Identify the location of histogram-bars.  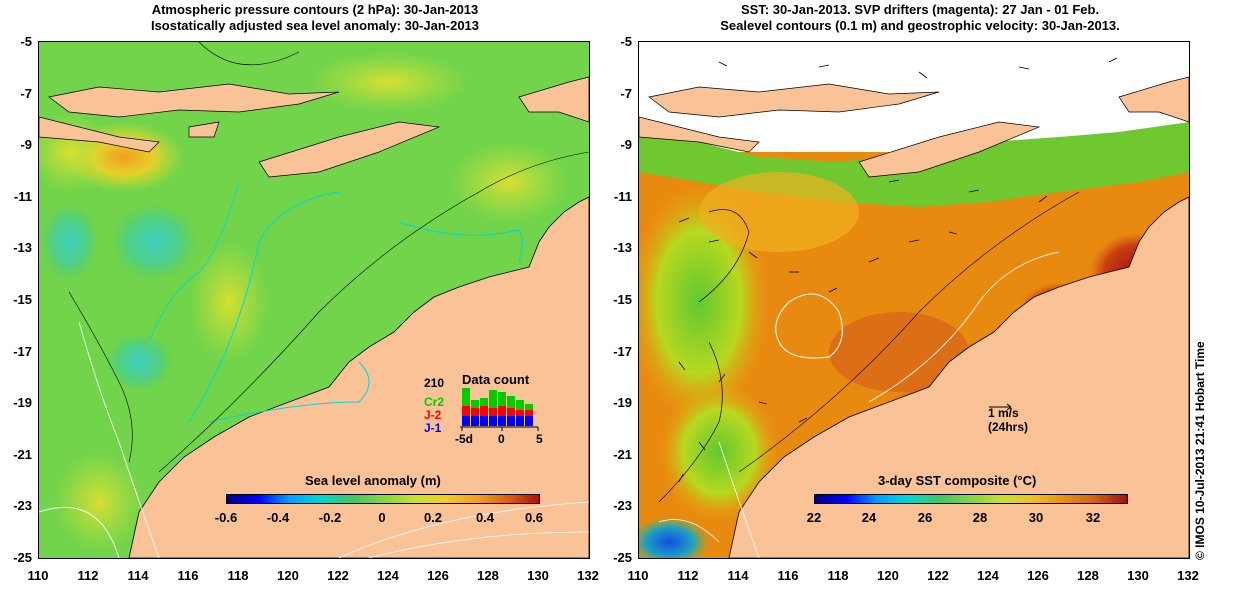
(497, 407).